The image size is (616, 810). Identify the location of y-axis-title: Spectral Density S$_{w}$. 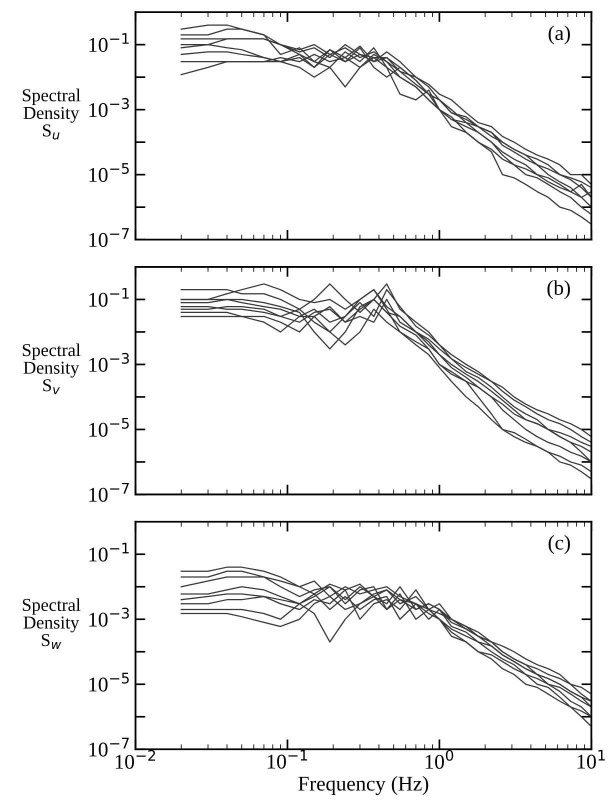
(51, 623).